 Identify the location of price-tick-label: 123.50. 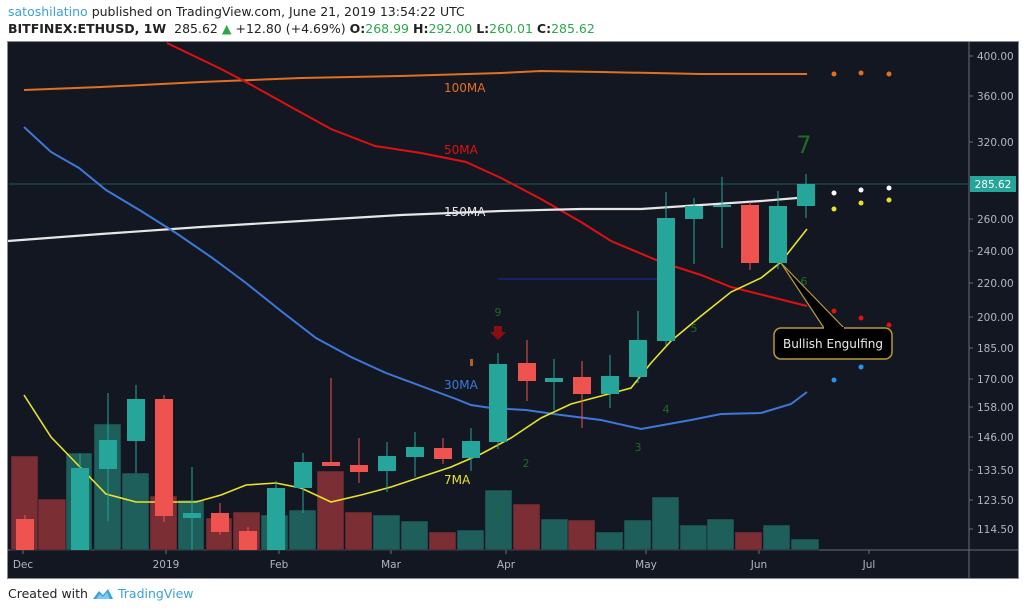
(995, 501).